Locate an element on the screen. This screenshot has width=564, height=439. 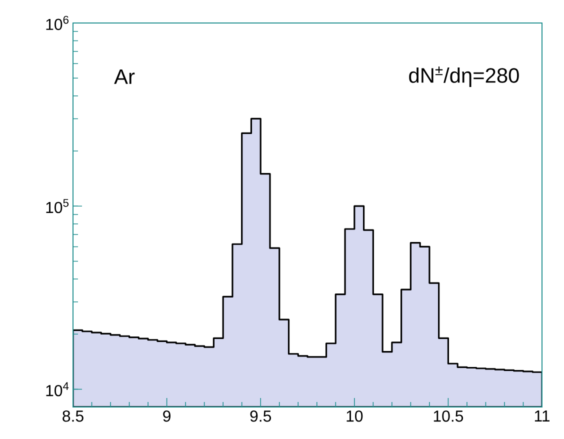
x-tick-label: 10 is located at coordinates (354, 416).